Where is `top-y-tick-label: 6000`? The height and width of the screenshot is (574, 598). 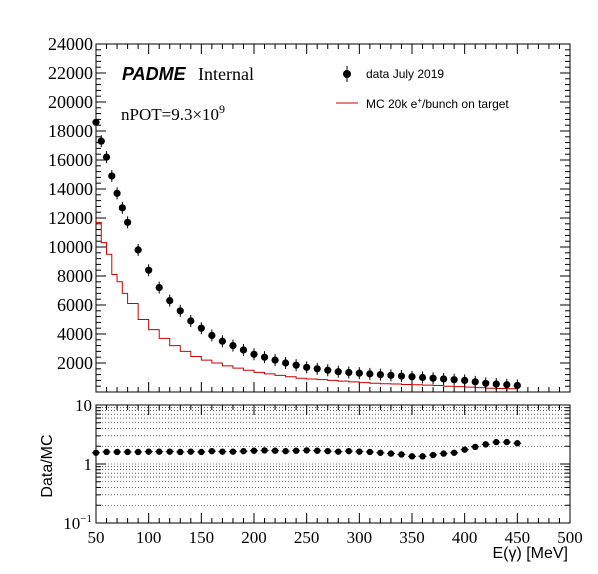
top-y-tick-label: 6000 is located at coordinates (75, 305).